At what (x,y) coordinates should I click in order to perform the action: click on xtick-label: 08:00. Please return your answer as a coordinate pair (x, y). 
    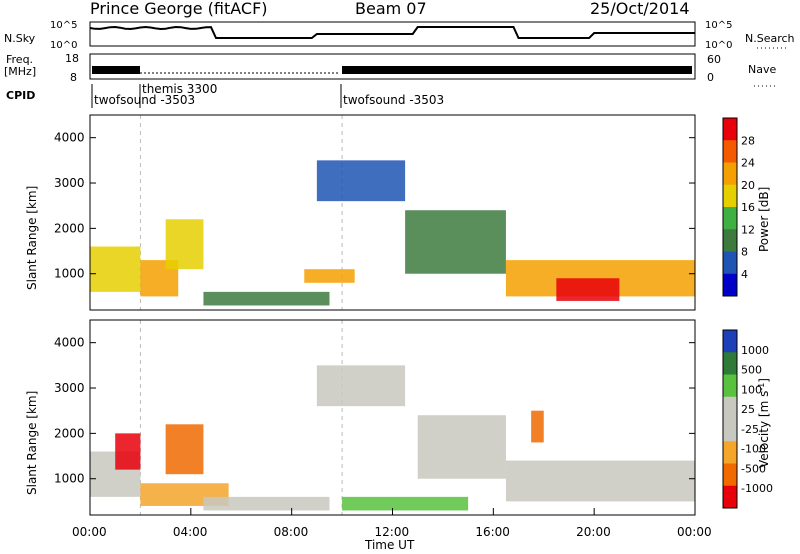
    Looking at the image, I should click on (291, 532).